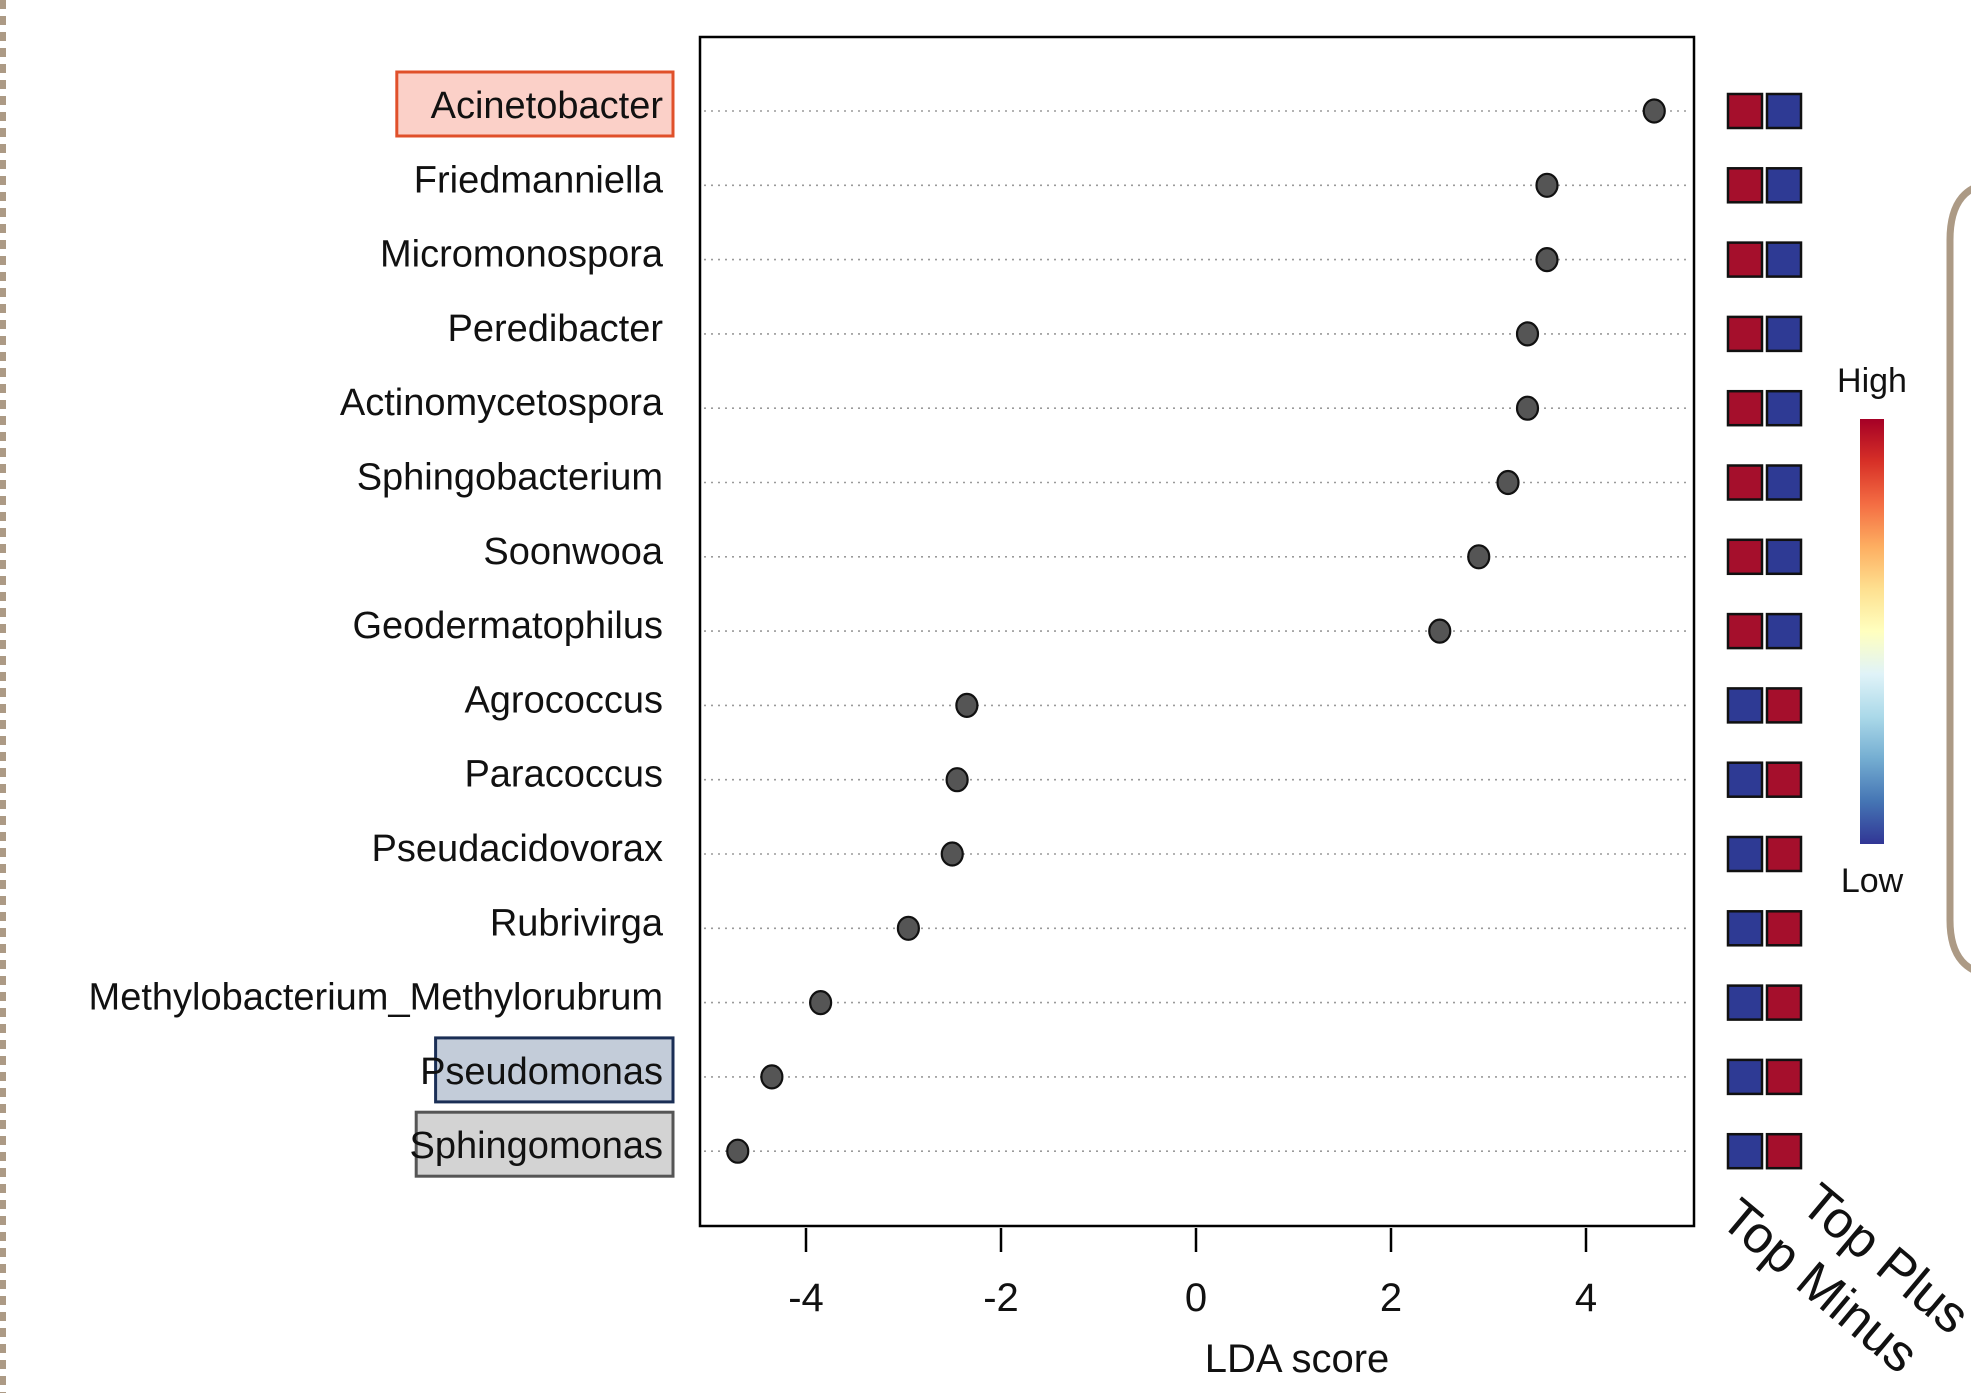 This screenshot has height=1398, width=1971. I want to click on data-point-geodermatophilus, so click(1440, 631).